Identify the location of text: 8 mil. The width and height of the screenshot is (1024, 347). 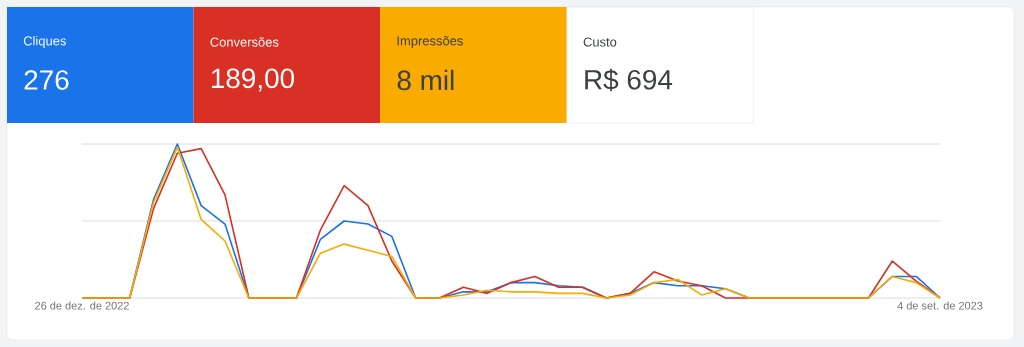
(425, 80).